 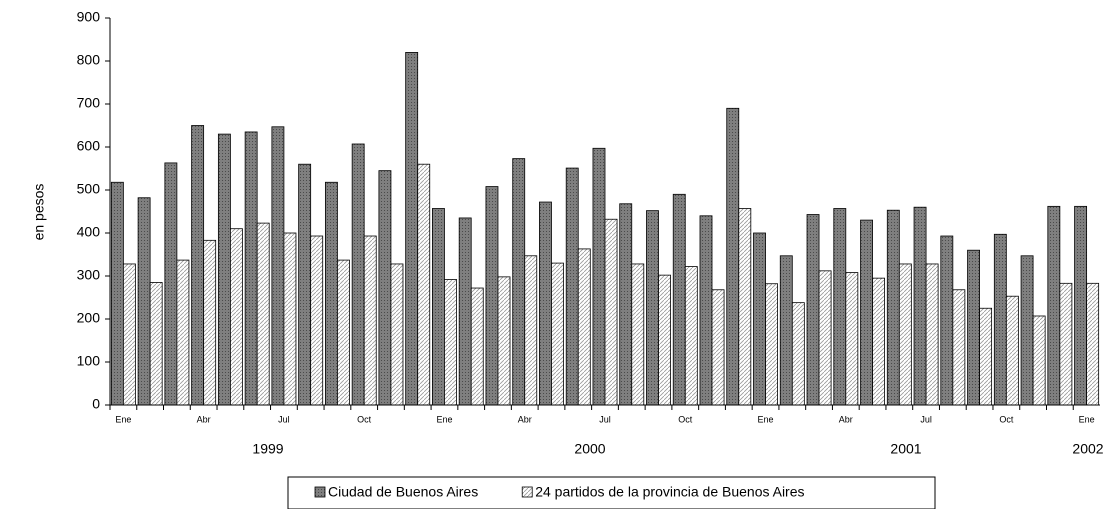 What do you see at coordinates (39, 212) in the screenshot?
I see `y-axis-title: en pesos` at bounding box center [39, 212].